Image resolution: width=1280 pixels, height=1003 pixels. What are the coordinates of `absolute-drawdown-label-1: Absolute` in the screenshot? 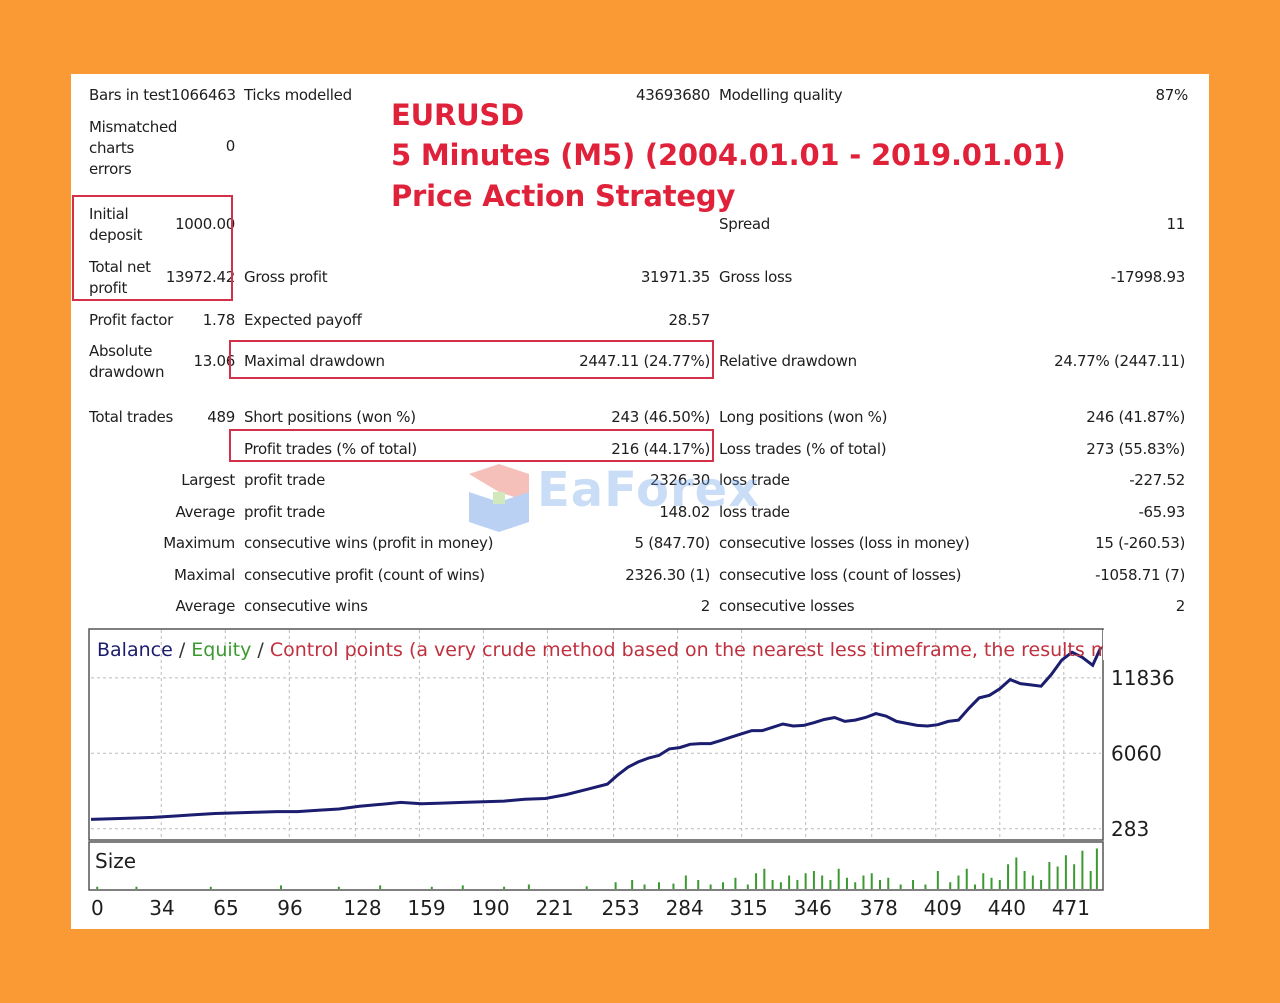 It's located at (121, 351).